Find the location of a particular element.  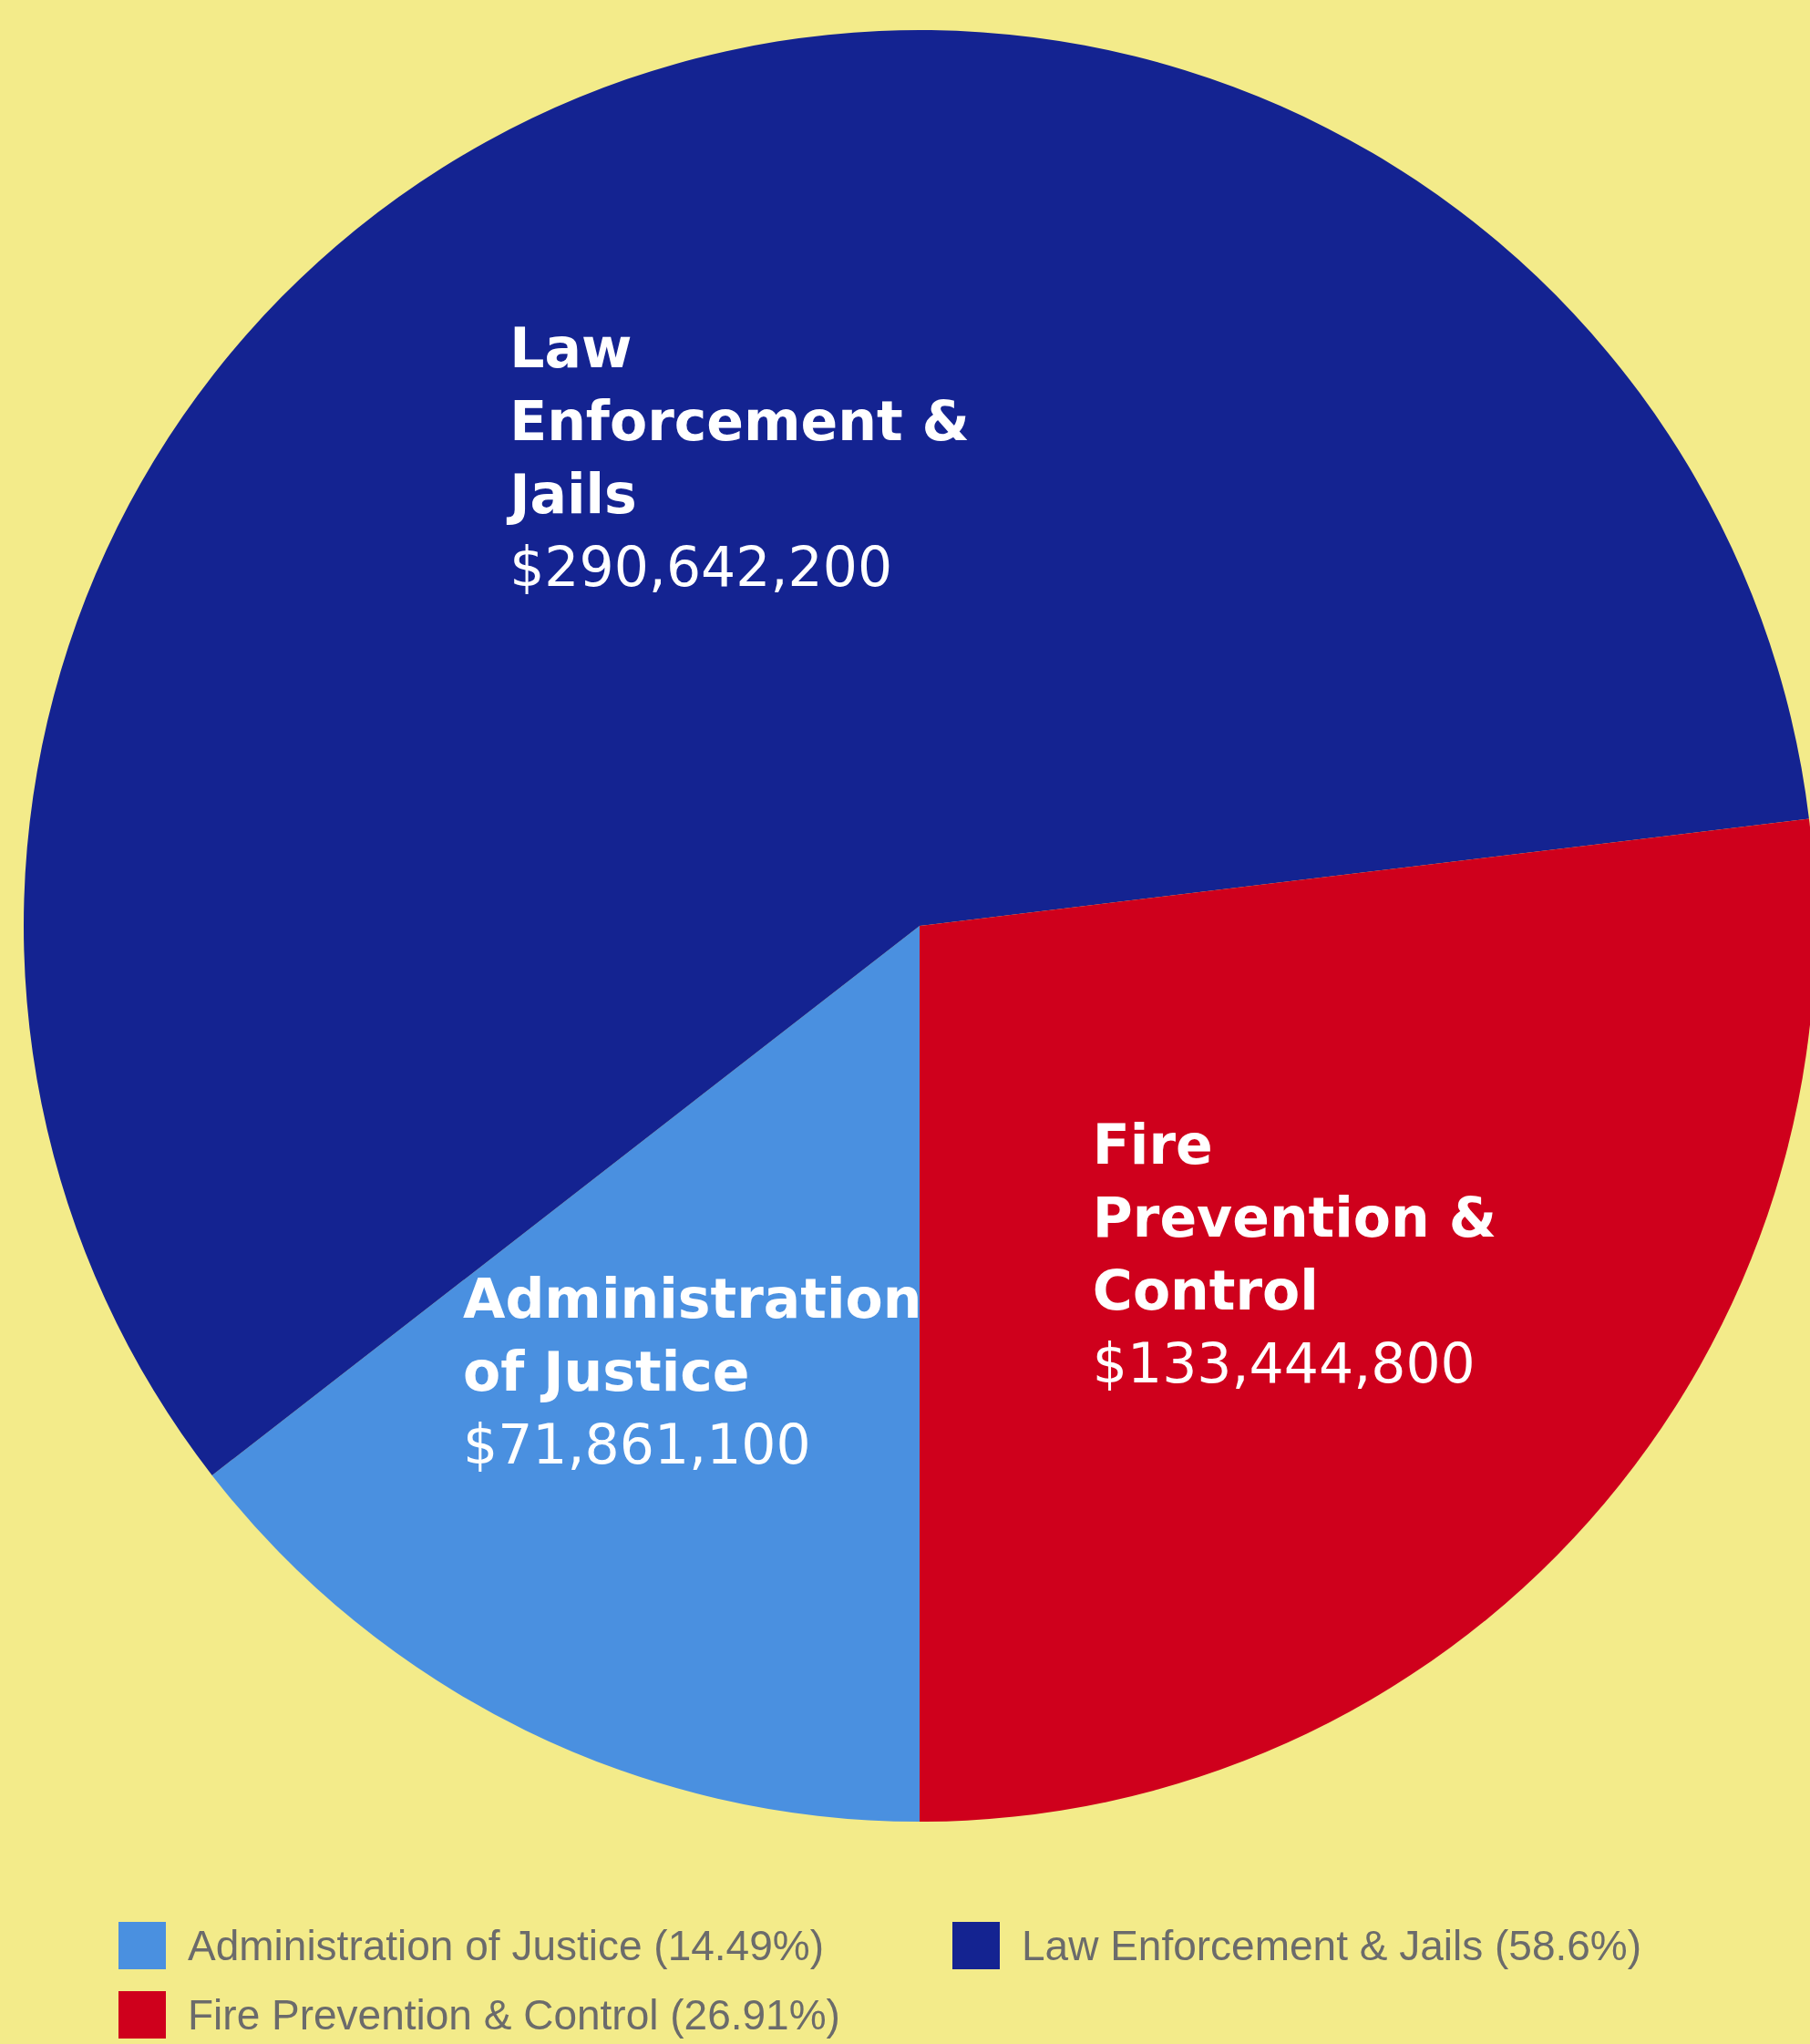

legend-label: Fire Prevention & Control (26.91%) is located at coordinates (514, 2015).